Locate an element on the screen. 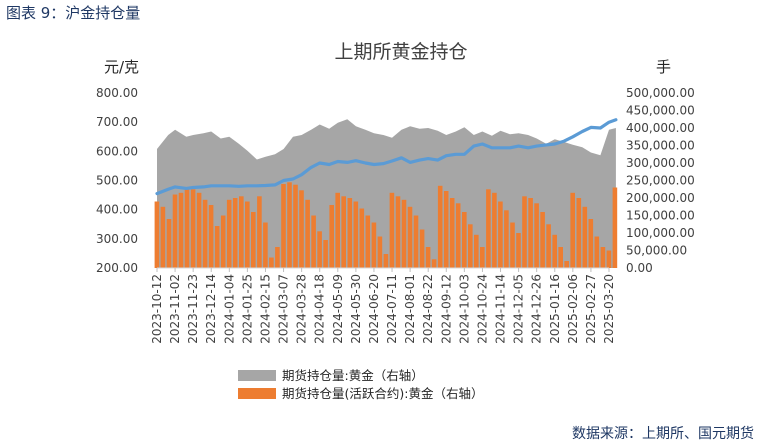 The image size is (762, 447). right-tick-label: 250,000.00 is located at coordinates (660, 181).